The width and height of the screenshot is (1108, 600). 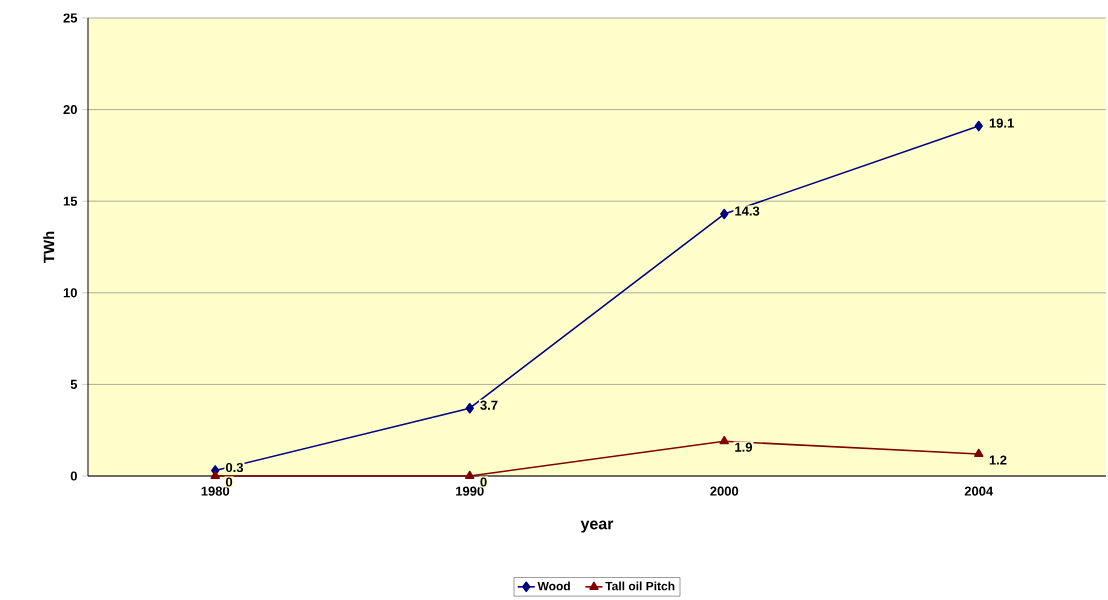 What do you see at coordinates (553, 586) in the screenshot?
I see `legend-label: Wood` at bounding box center [553, 586].